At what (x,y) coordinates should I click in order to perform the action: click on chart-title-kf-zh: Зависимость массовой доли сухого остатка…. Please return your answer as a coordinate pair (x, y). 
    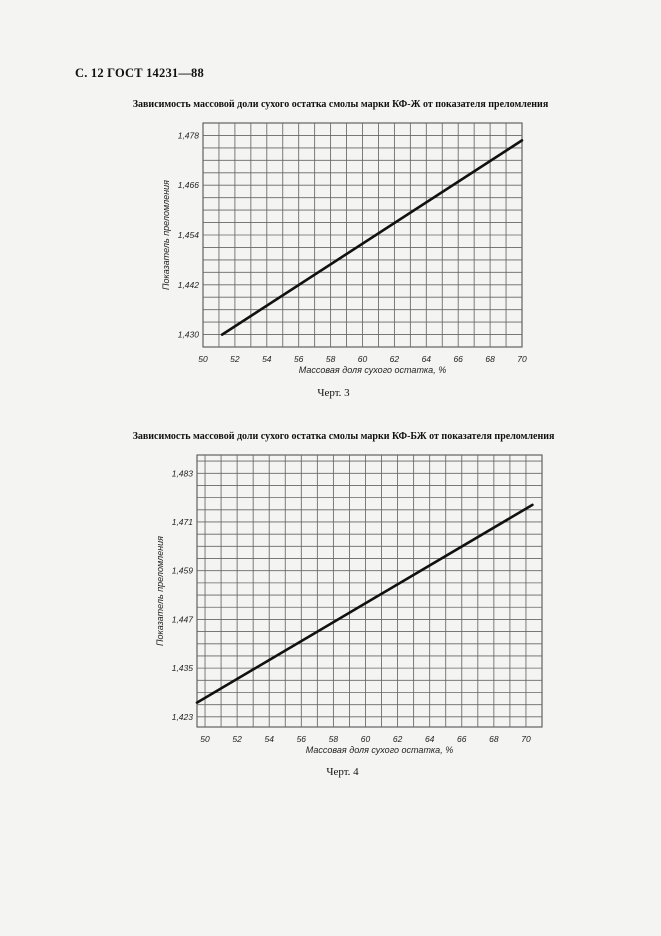
    Looking at the image, I should click on (340, 104).